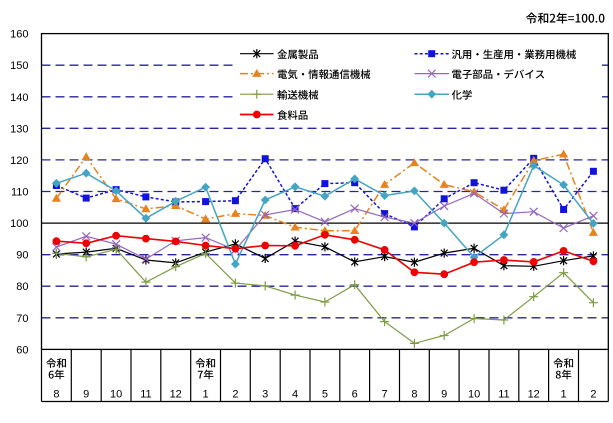 The height and width of the screenshot is (423, 613). What do you see at coordinates (19, 66) in the screenshot?
I see `svg-text: 150` at bounding box center [19, 66].